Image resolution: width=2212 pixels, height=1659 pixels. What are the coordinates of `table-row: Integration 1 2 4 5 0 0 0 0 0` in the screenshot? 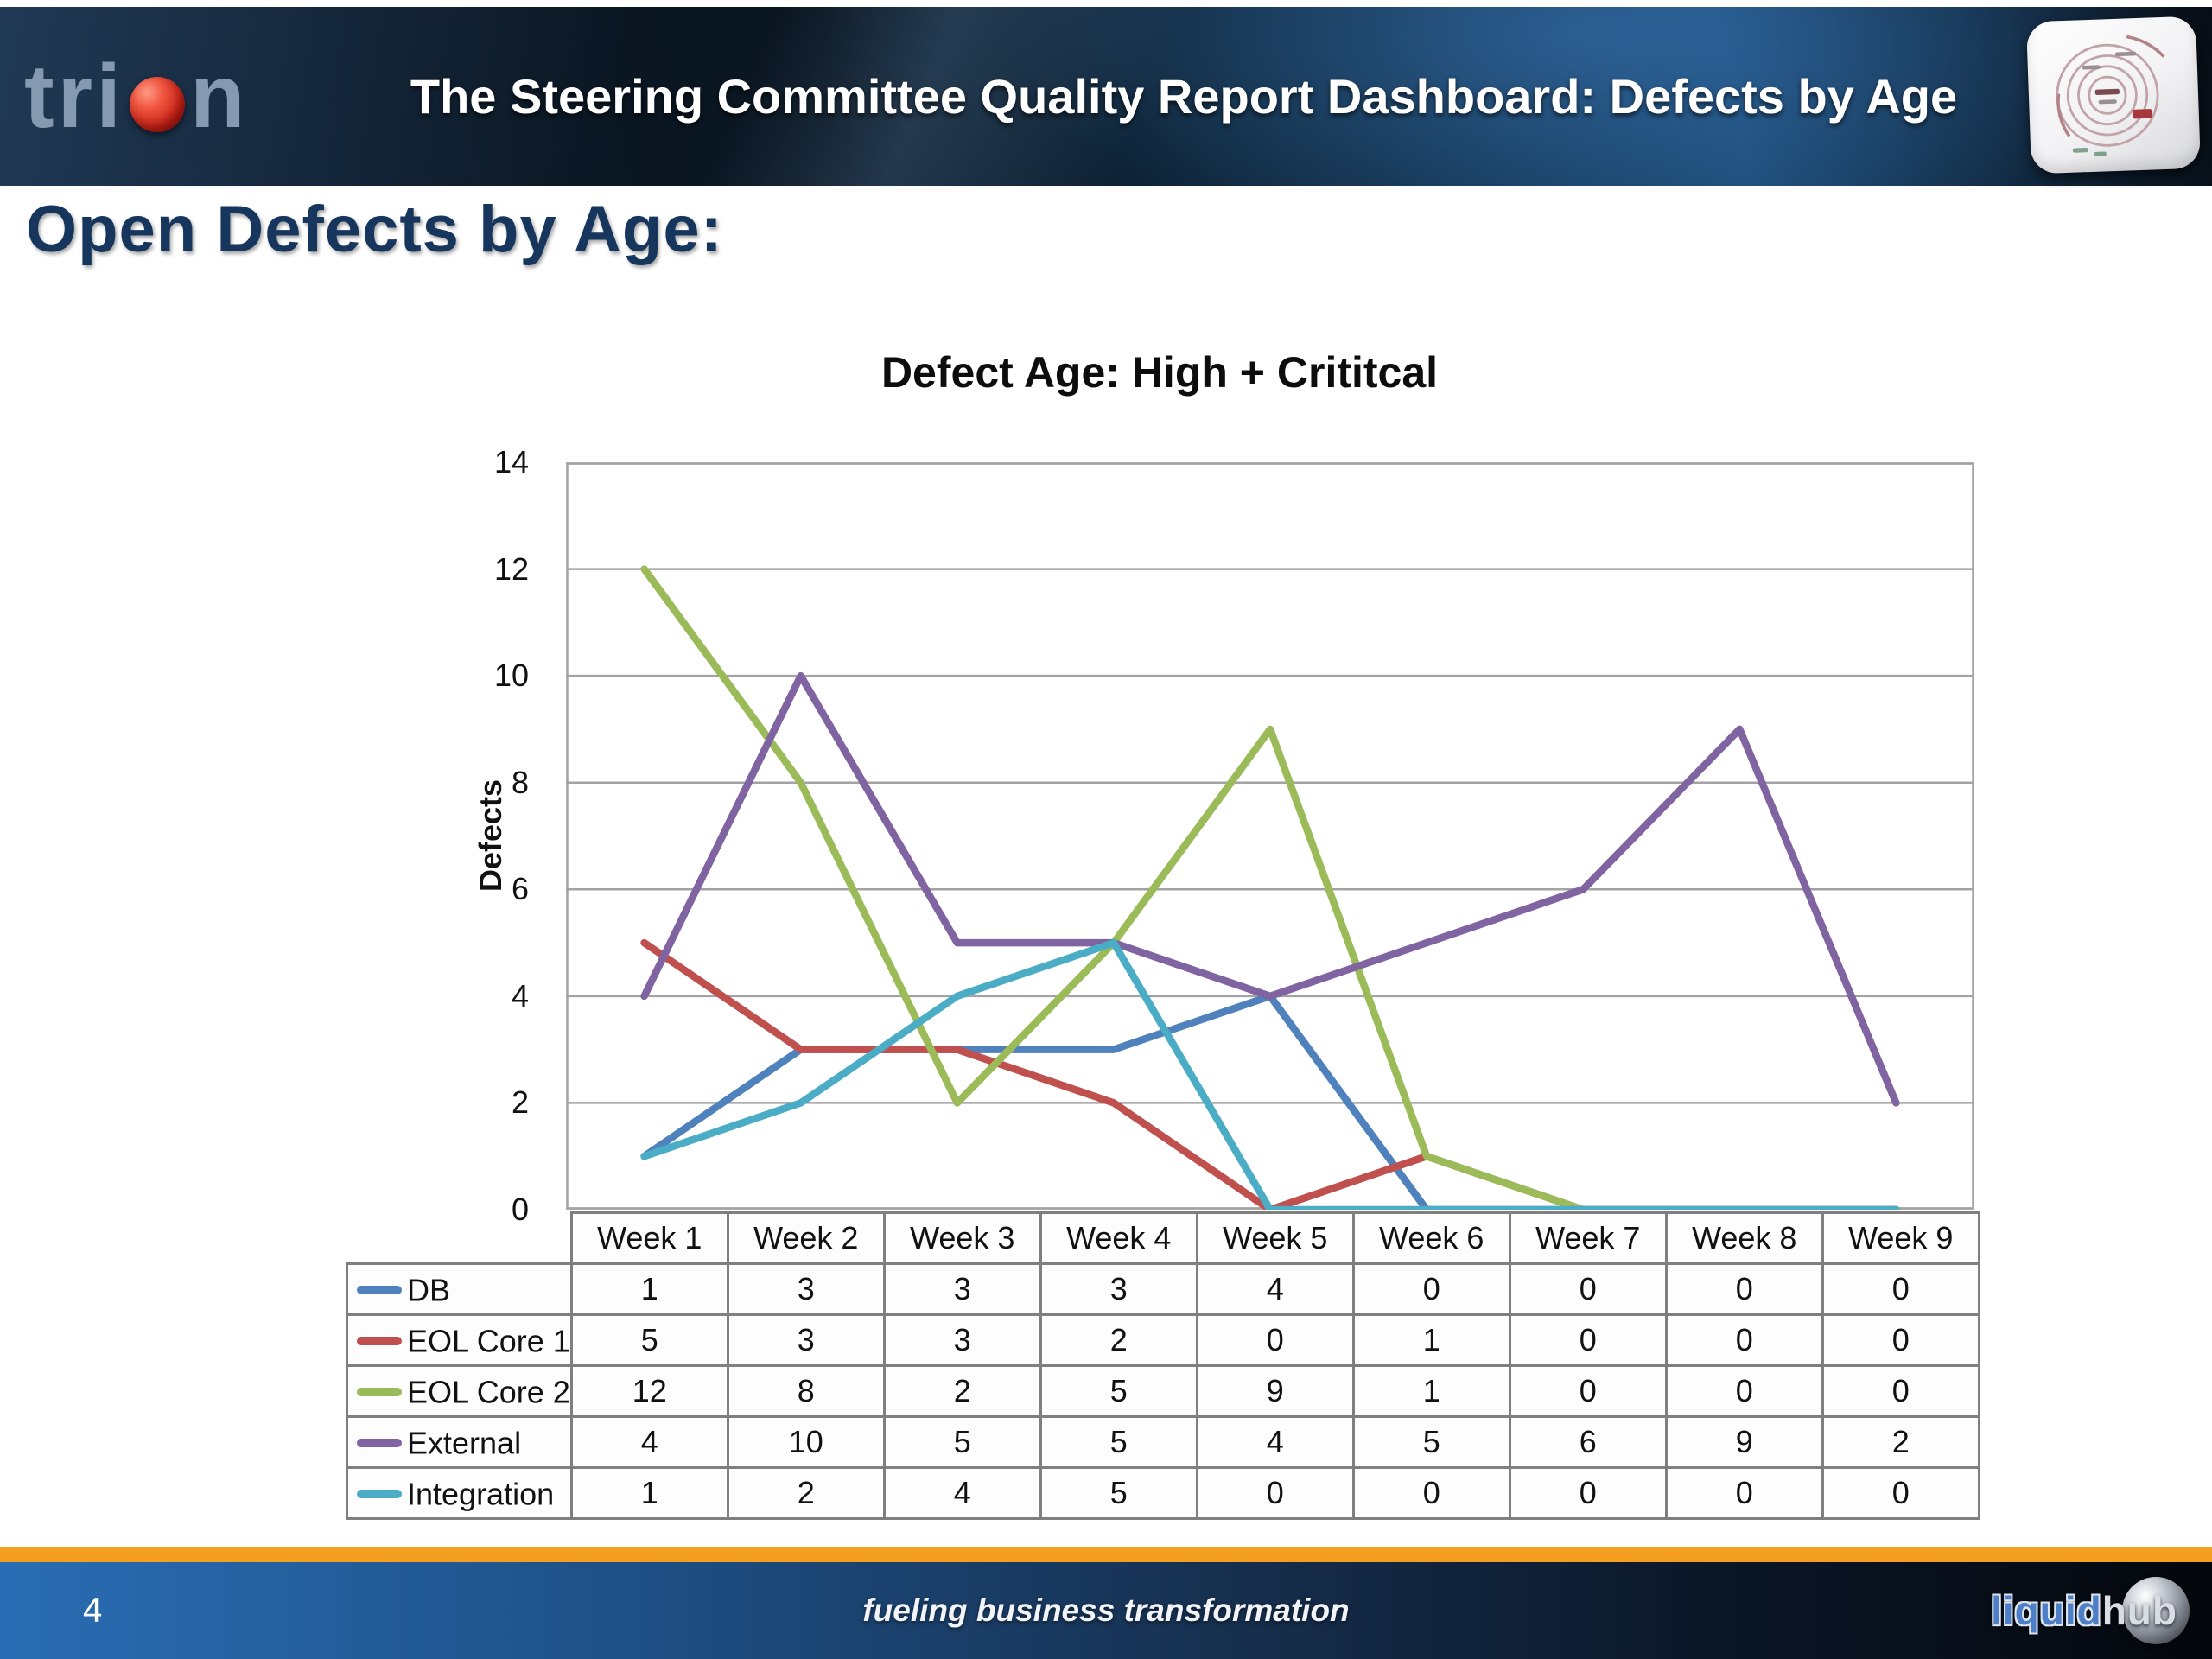 It's located at (1163, 1493).